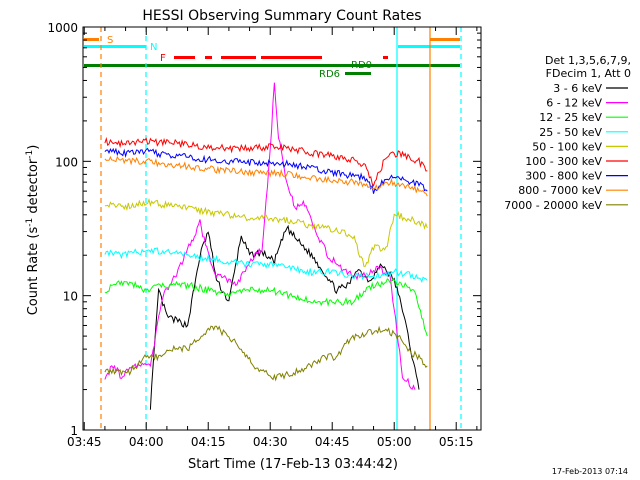  I want to click on x-tick-label: 03:45, so click(84, 442).